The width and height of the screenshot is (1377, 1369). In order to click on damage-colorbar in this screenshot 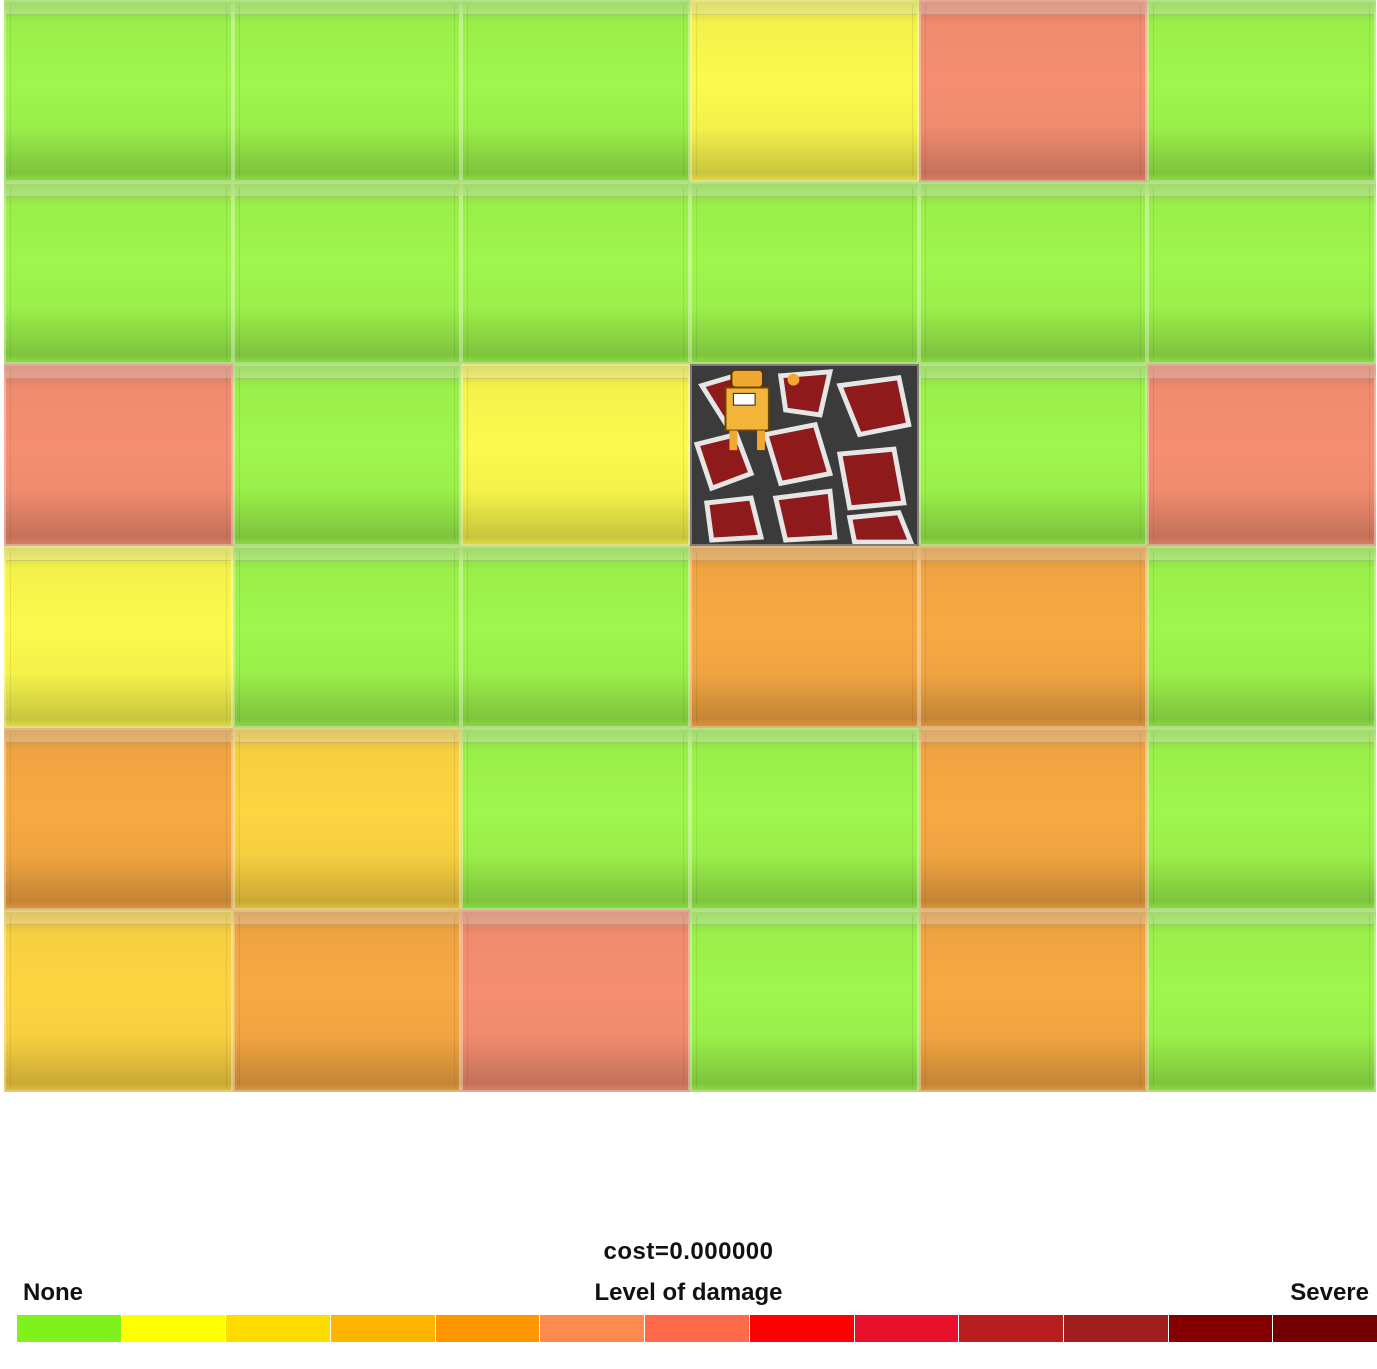, I will do `click(697, 1328)`.